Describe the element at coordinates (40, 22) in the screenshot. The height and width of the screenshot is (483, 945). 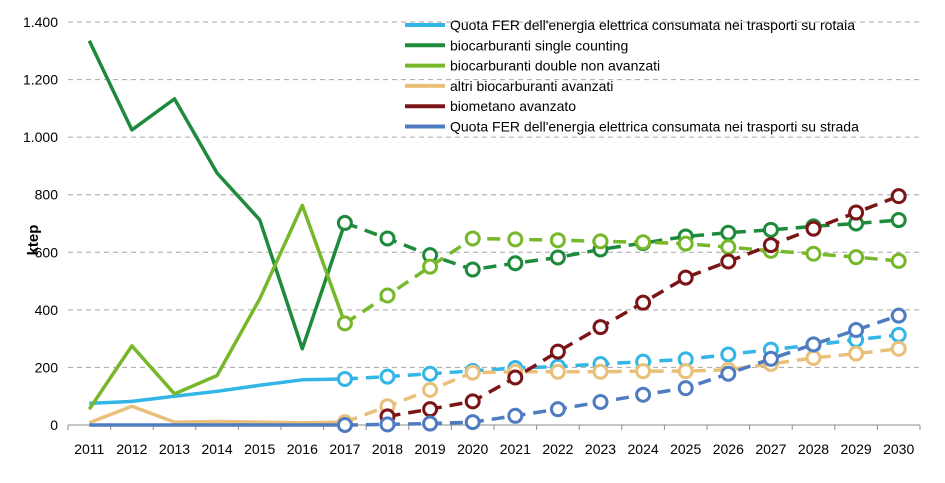
I see `y-tick-label: 1.400` at that location.